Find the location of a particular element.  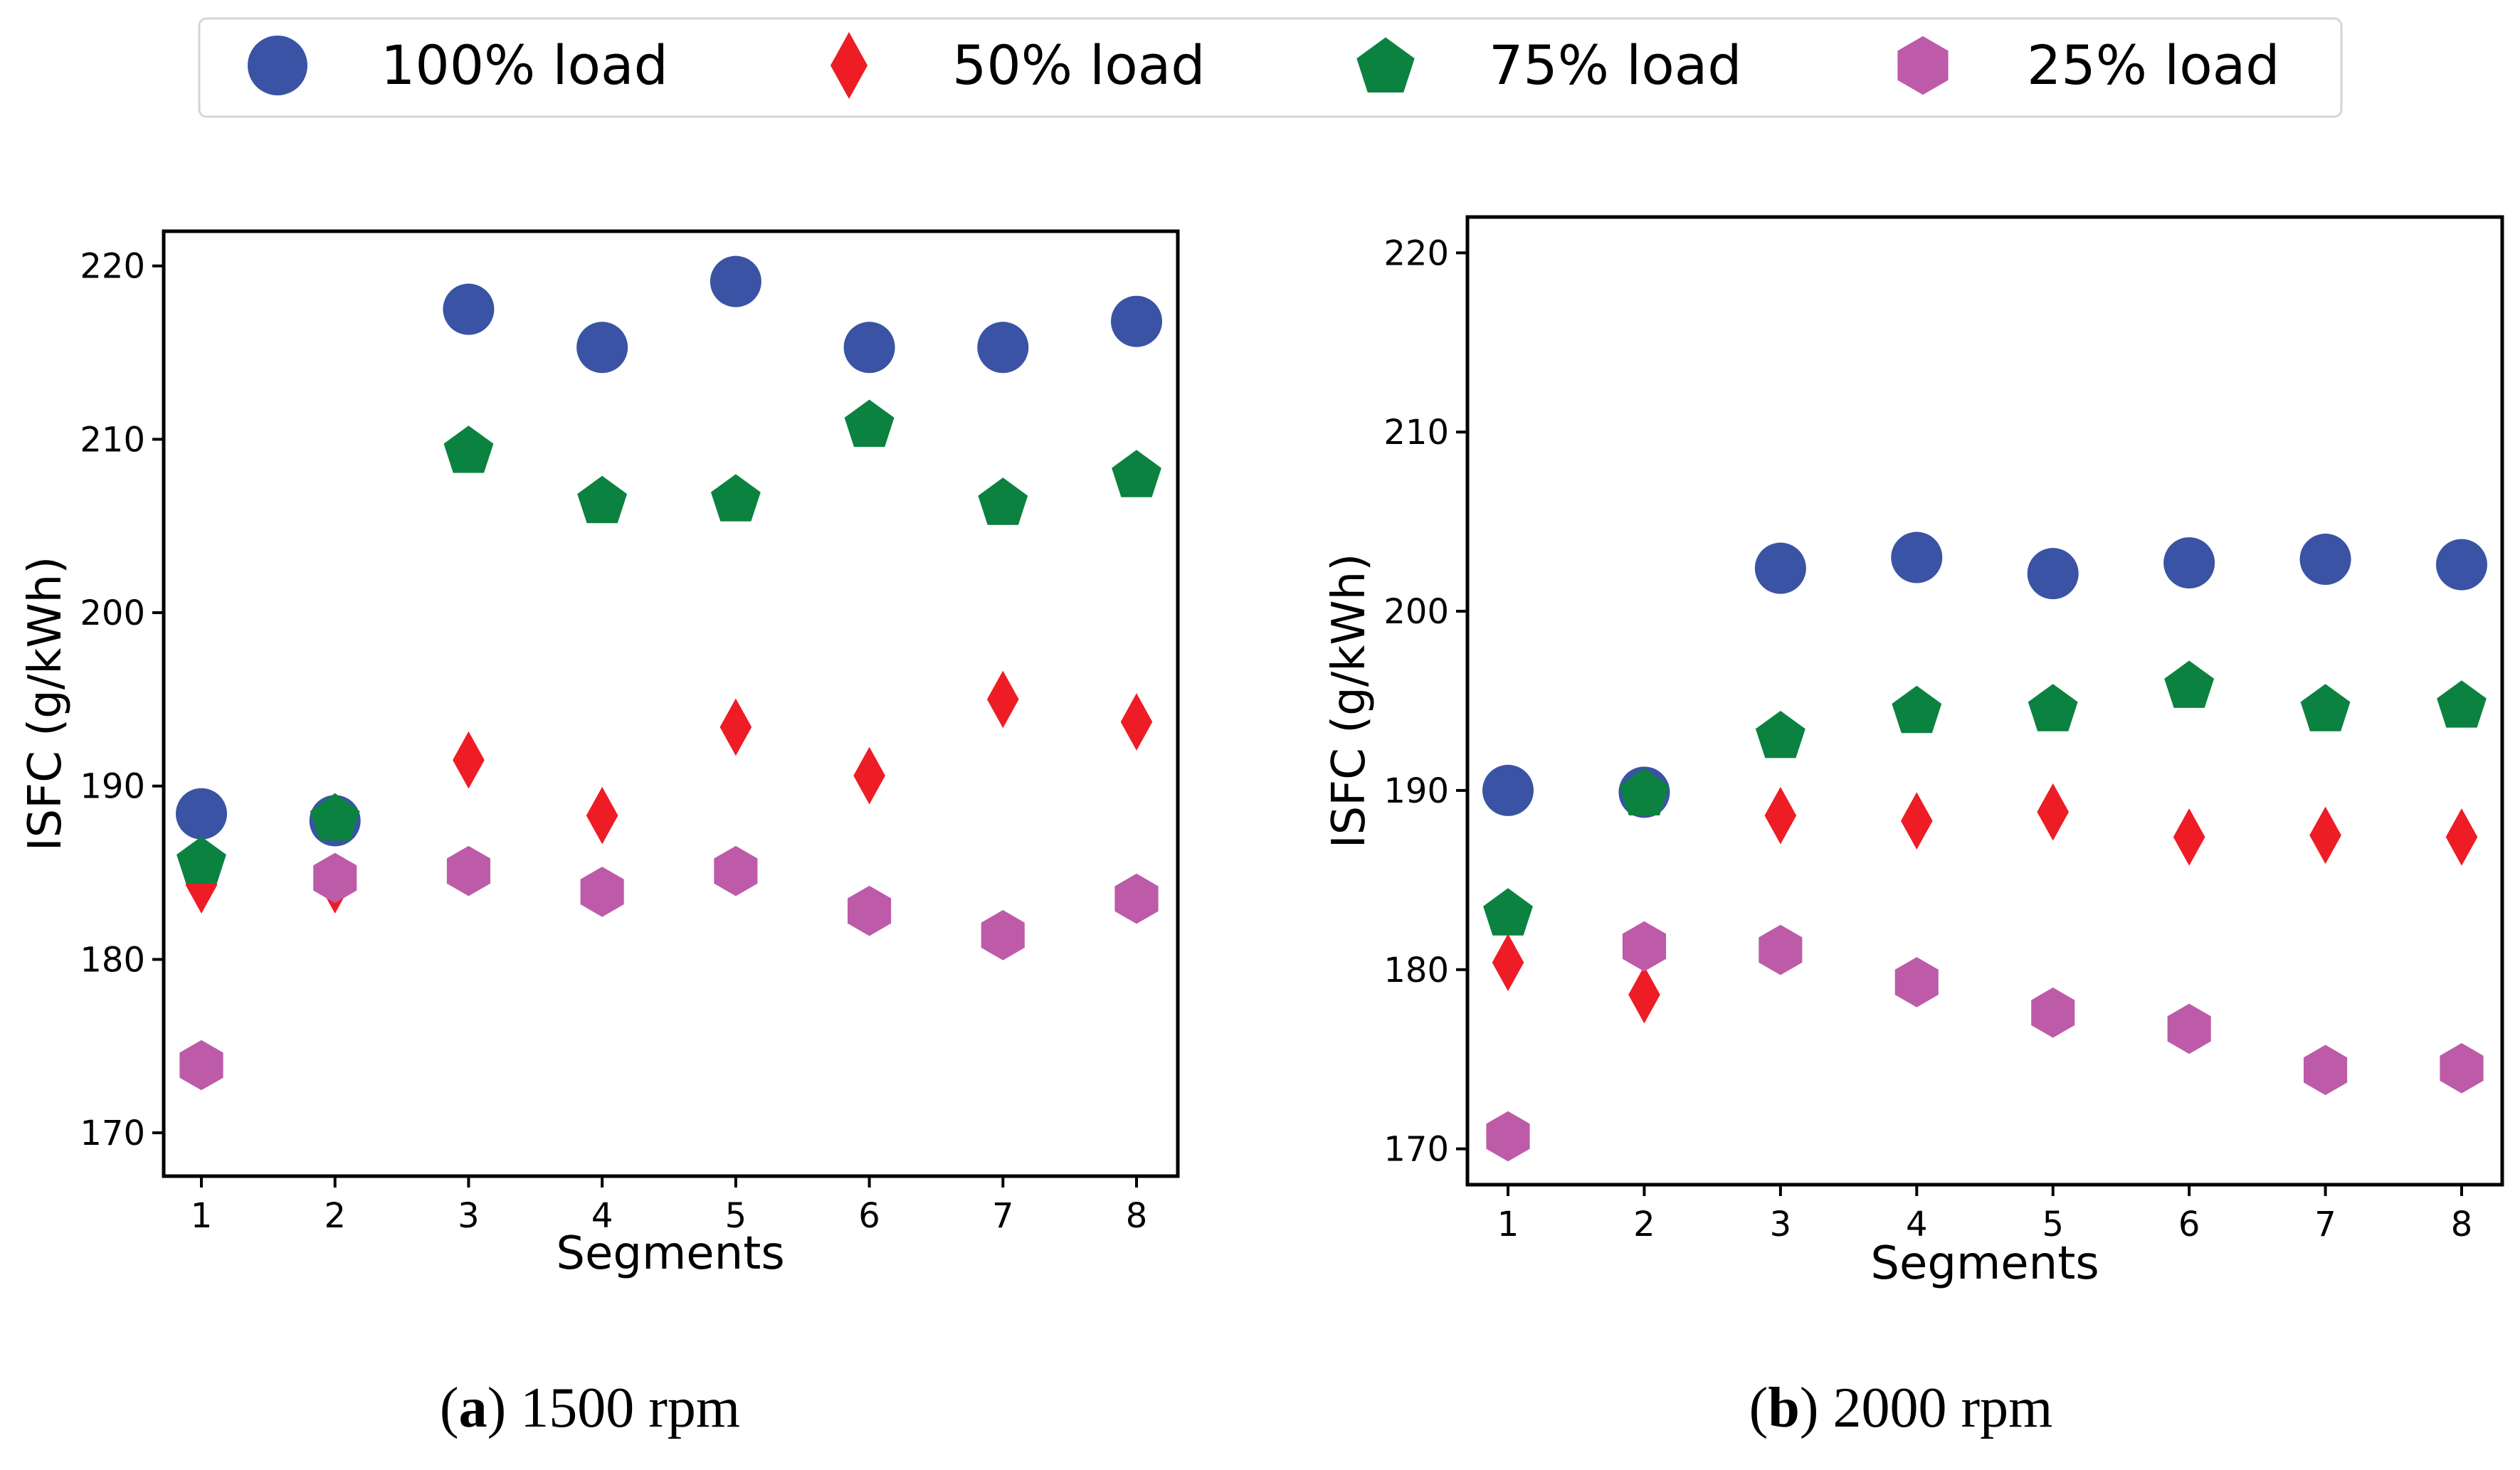

caption-a: (a) 1500 rpm is located at coordinates (590, 1408).